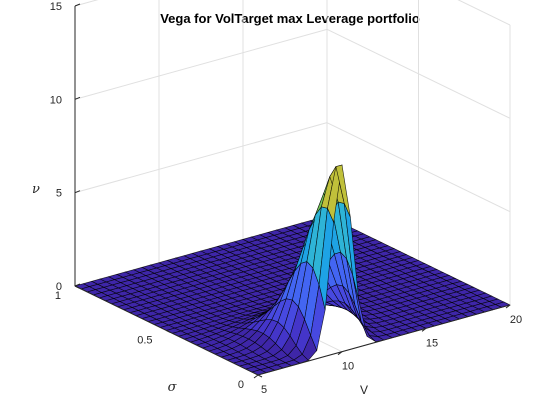 Image resolution: width=560 pixels, height=420 pixels. I want to click on z-tick-label: 0, so click(59, 287).